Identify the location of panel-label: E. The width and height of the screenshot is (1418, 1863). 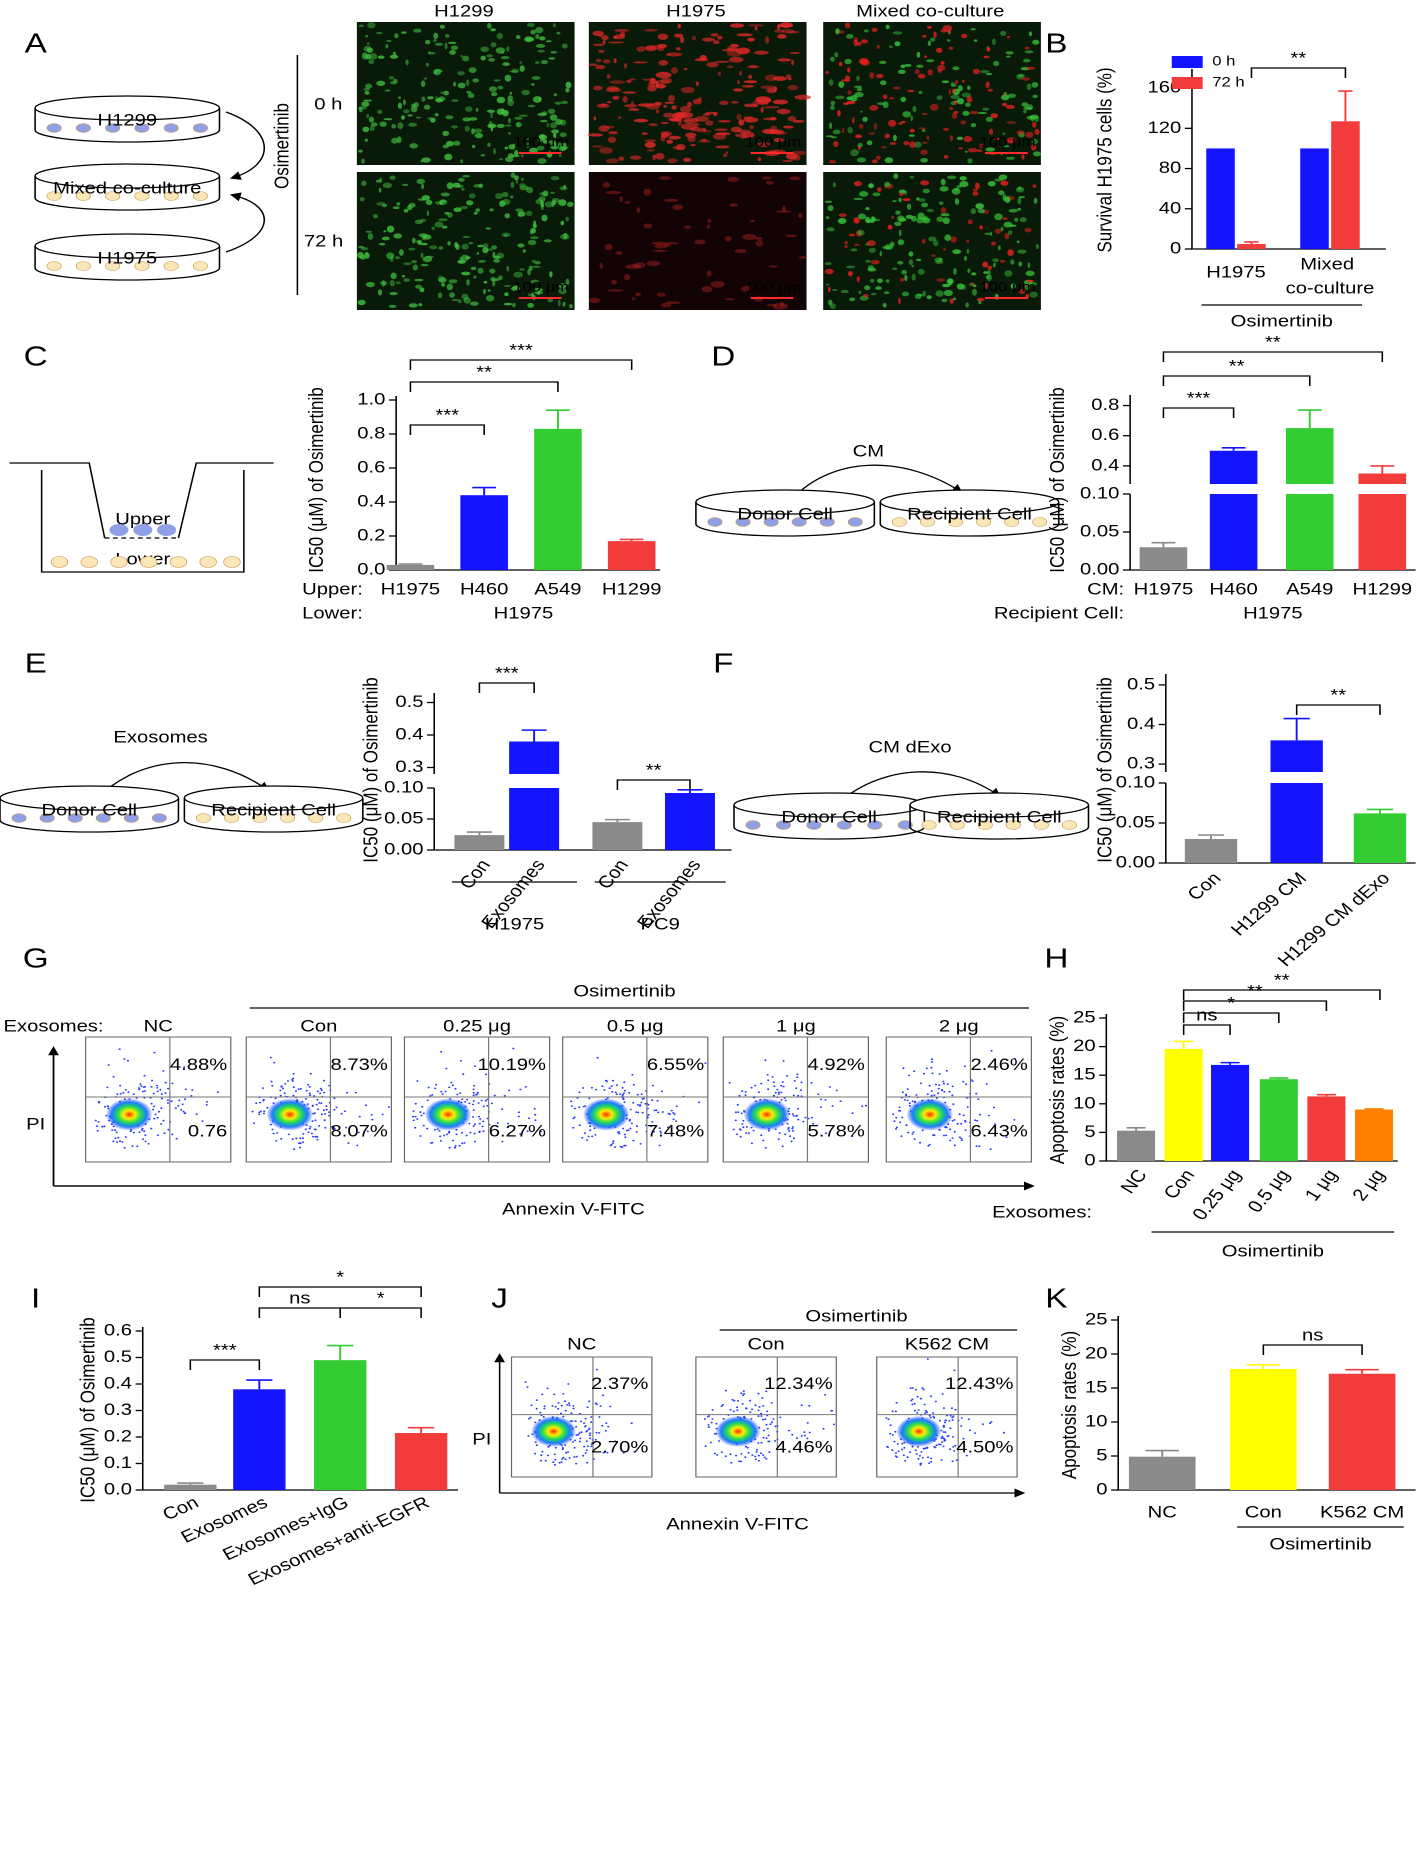
(36, 663).